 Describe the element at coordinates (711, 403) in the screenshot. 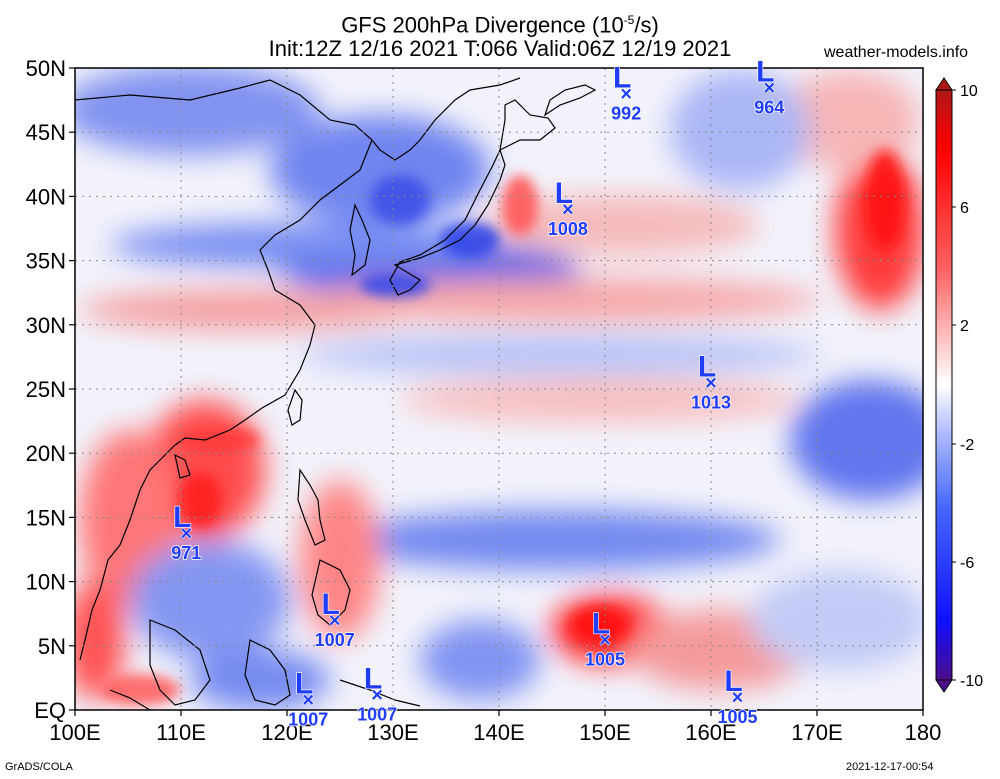

I see `low-pressure-value: 1013` at that location.